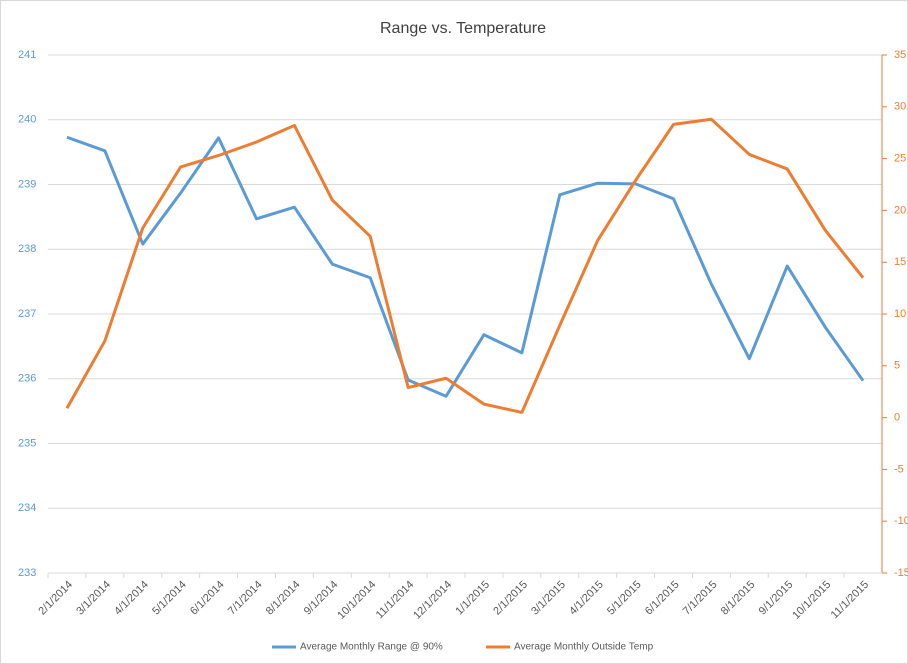 The width and height of the screenshot is (908, 664). What do you see at coordinates (463, 28) in the screenshot?
I see `chart-title: Range vs. Temperature` at bounding box center [463, 28].